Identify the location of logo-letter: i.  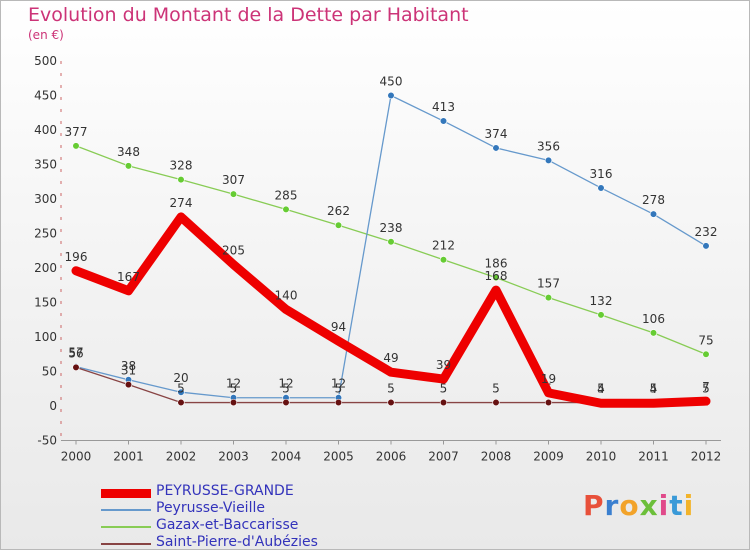
(664, 505).